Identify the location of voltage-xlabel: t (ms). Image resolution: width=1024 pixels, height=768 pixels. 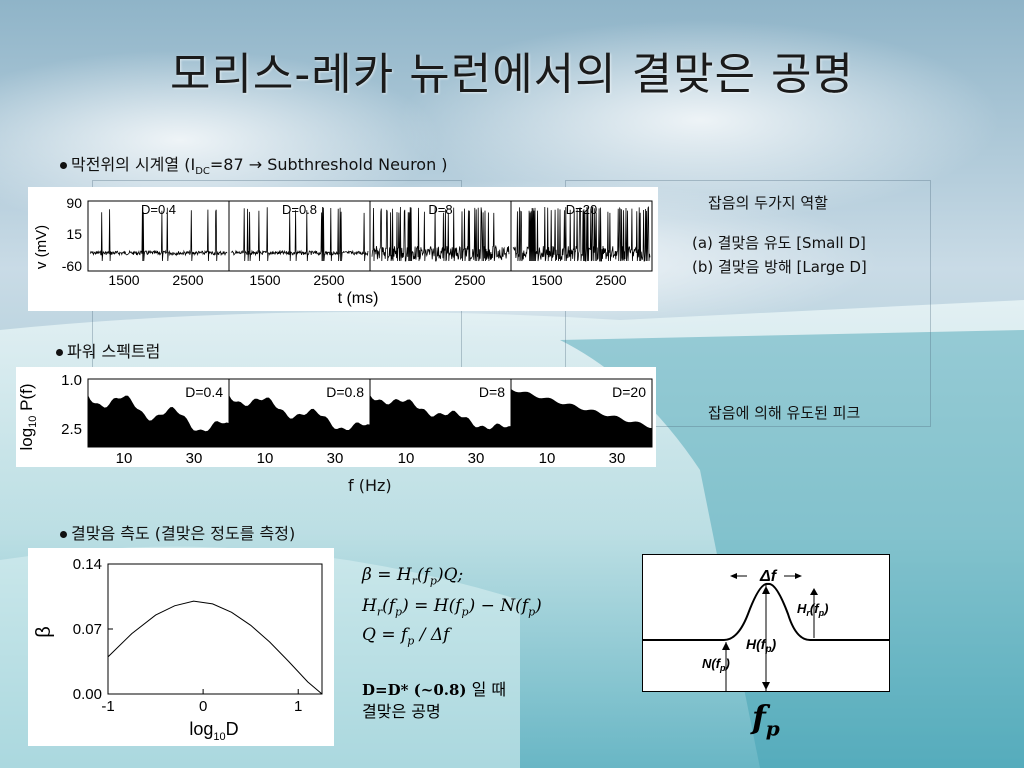
(358, 298).